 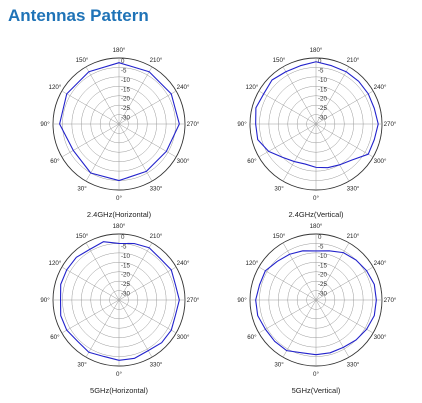 I want to click on page-title: Antennas Pattern, so click(x=78, y=15).